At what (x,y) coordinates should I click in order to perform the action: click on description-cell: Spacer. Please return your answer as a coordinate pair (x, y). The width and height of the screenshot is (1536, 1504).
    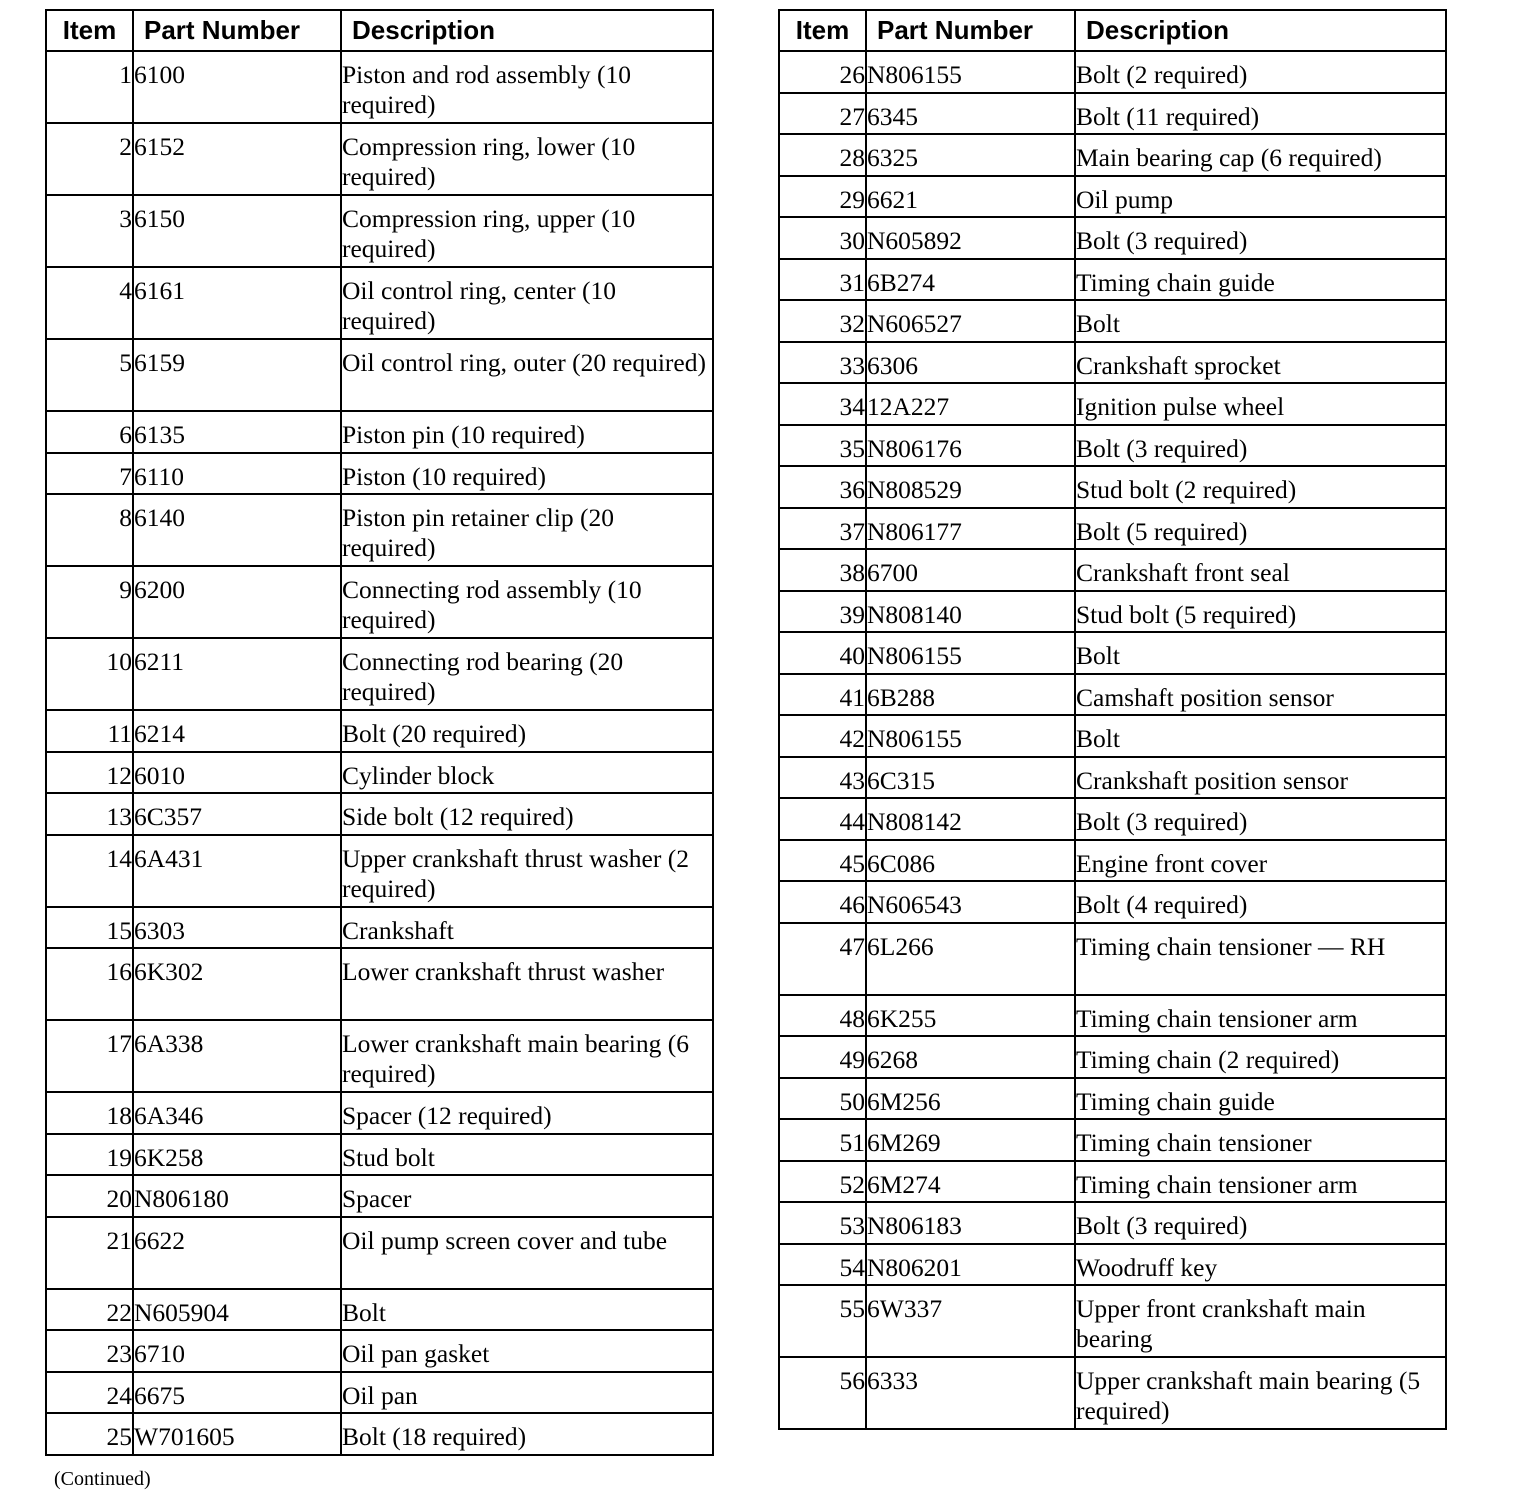
    Looking at the image, I should click on (527, 1196).